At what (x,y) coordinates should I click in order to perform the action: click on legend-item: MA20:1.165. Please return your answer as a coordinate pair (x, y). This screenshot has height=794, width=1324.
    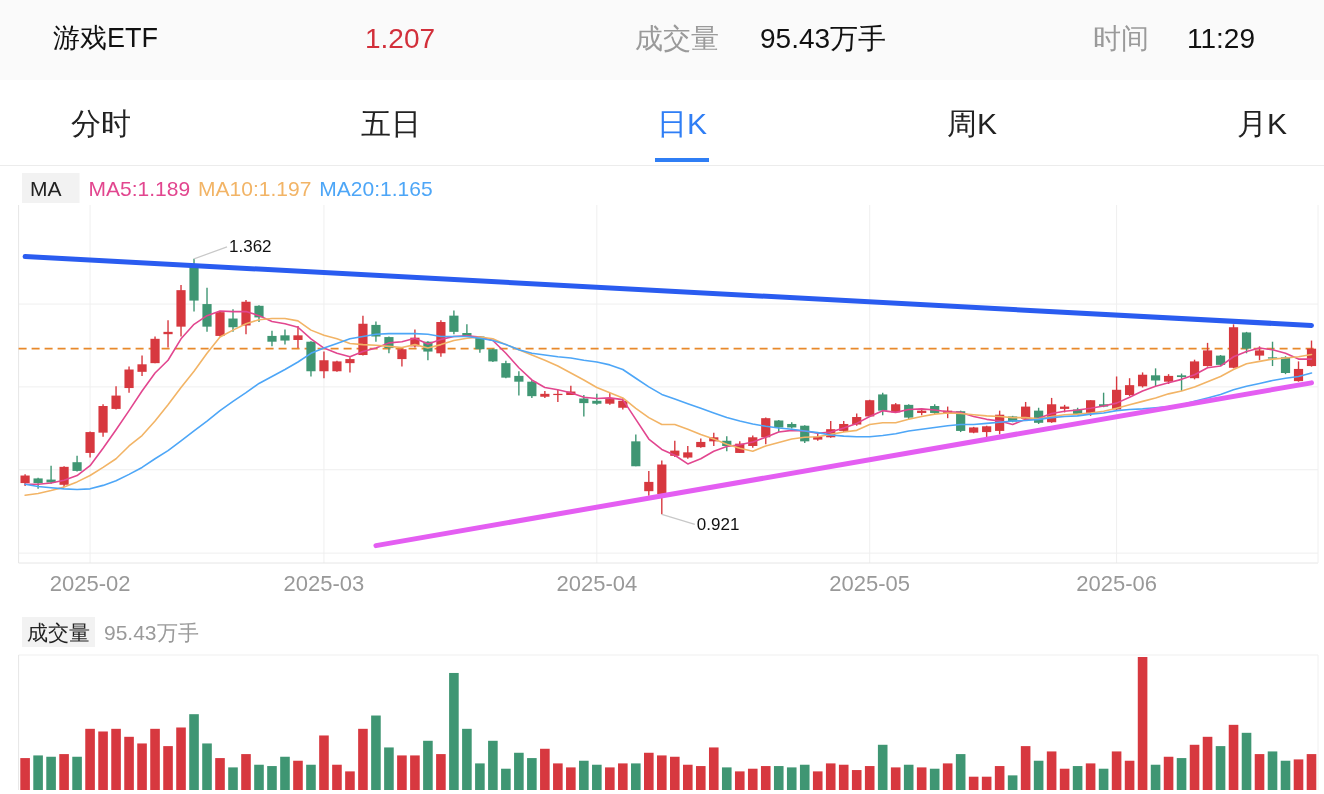
    Looking at the image, I should click on (376, 188).